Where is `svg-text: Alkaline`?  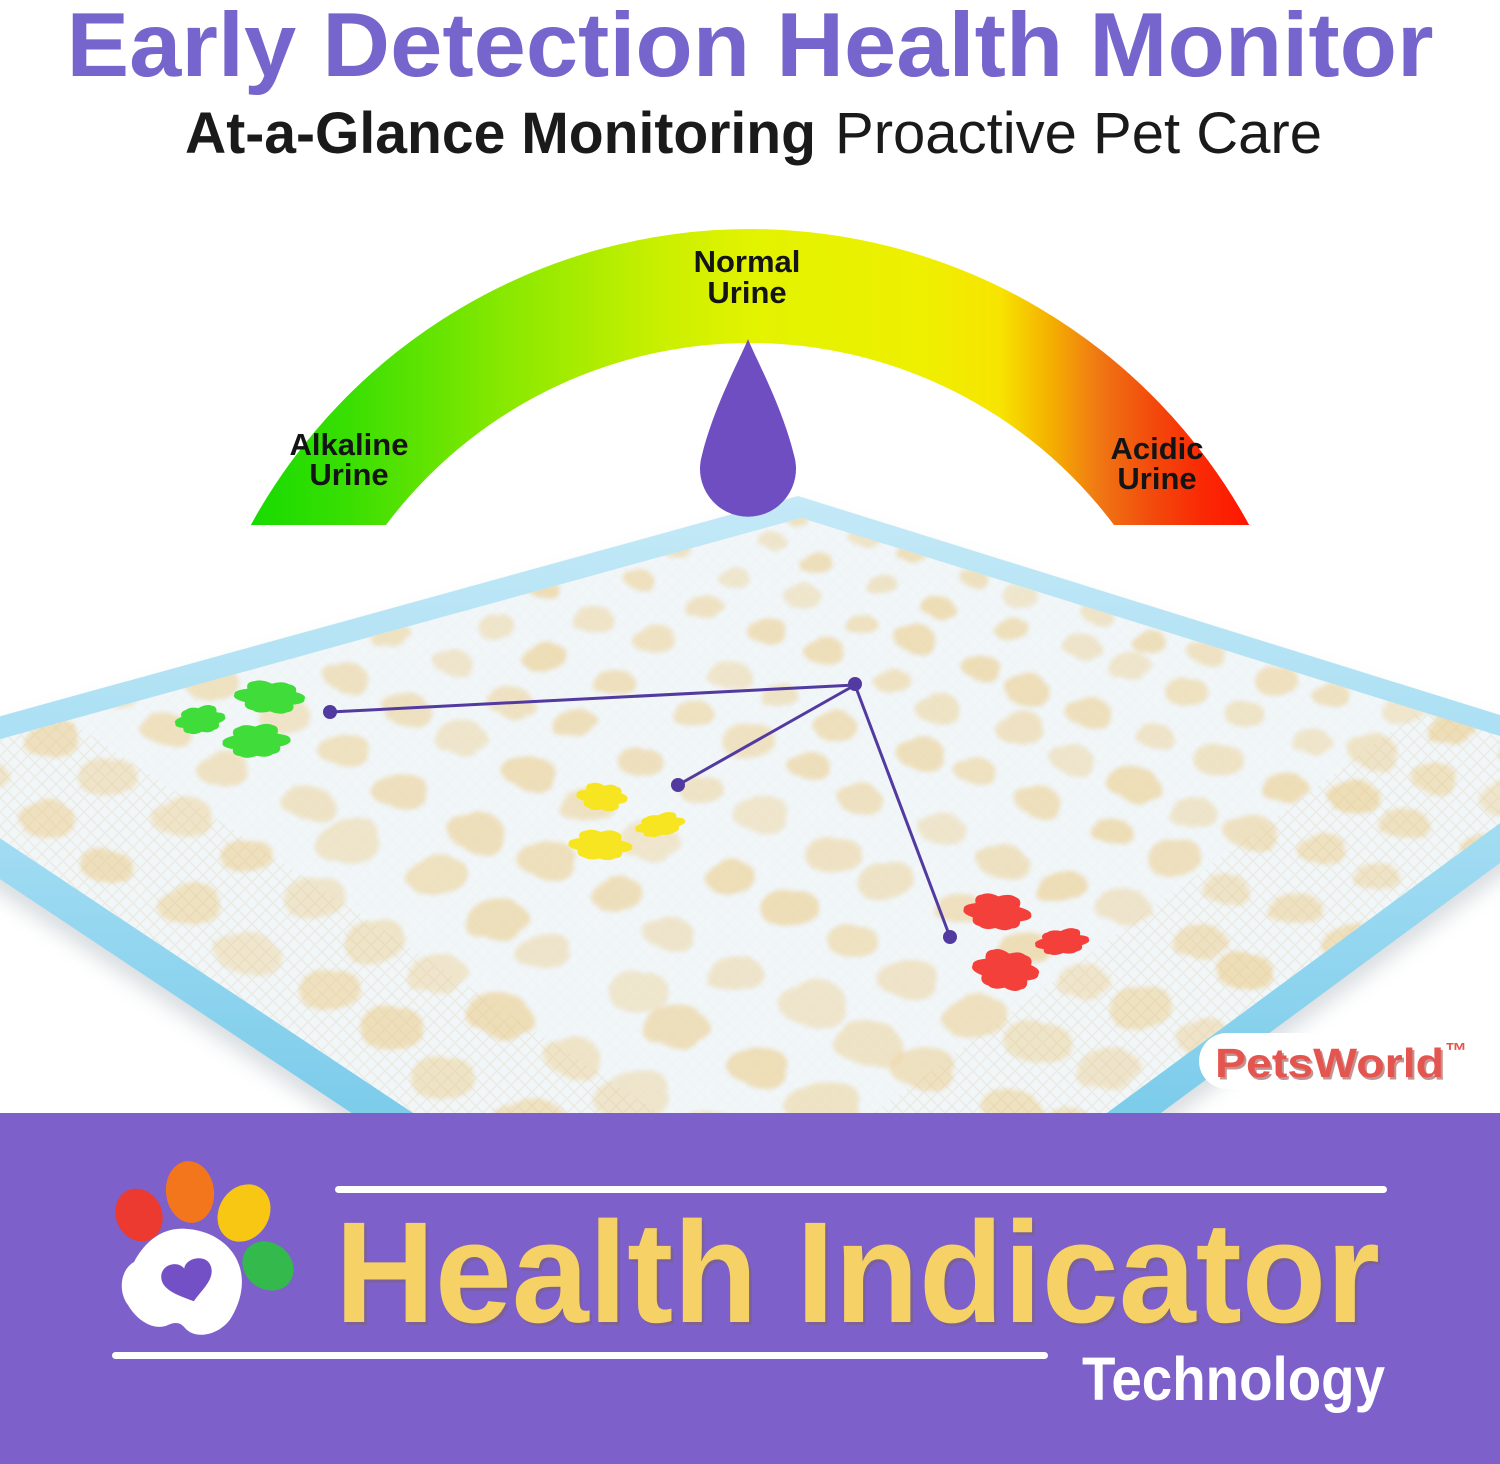 svg-text: Alkaline is located at coordinates (349, 444).